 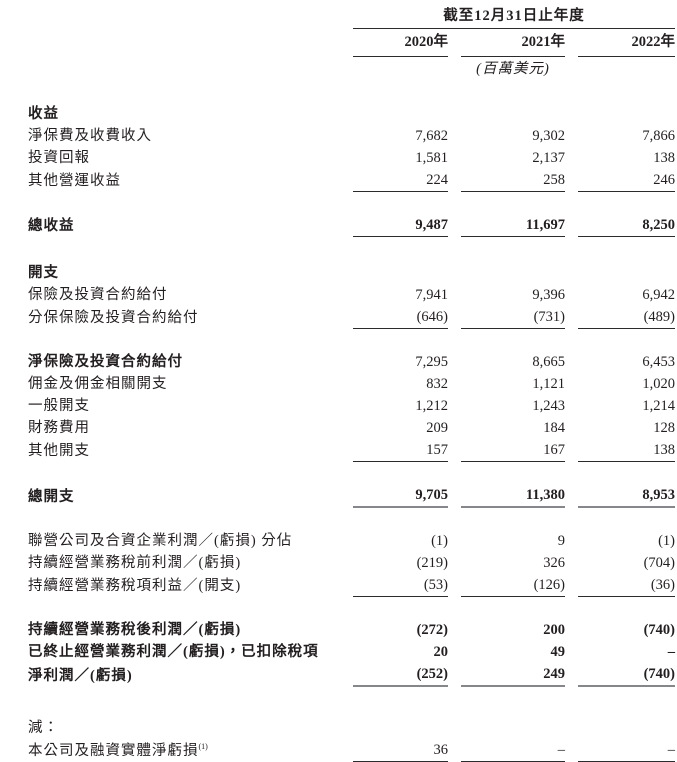 What do you see at coordinates (43, 114) in the screenshot?
I see `section-label: 收益` at bounding box center [43, 114].